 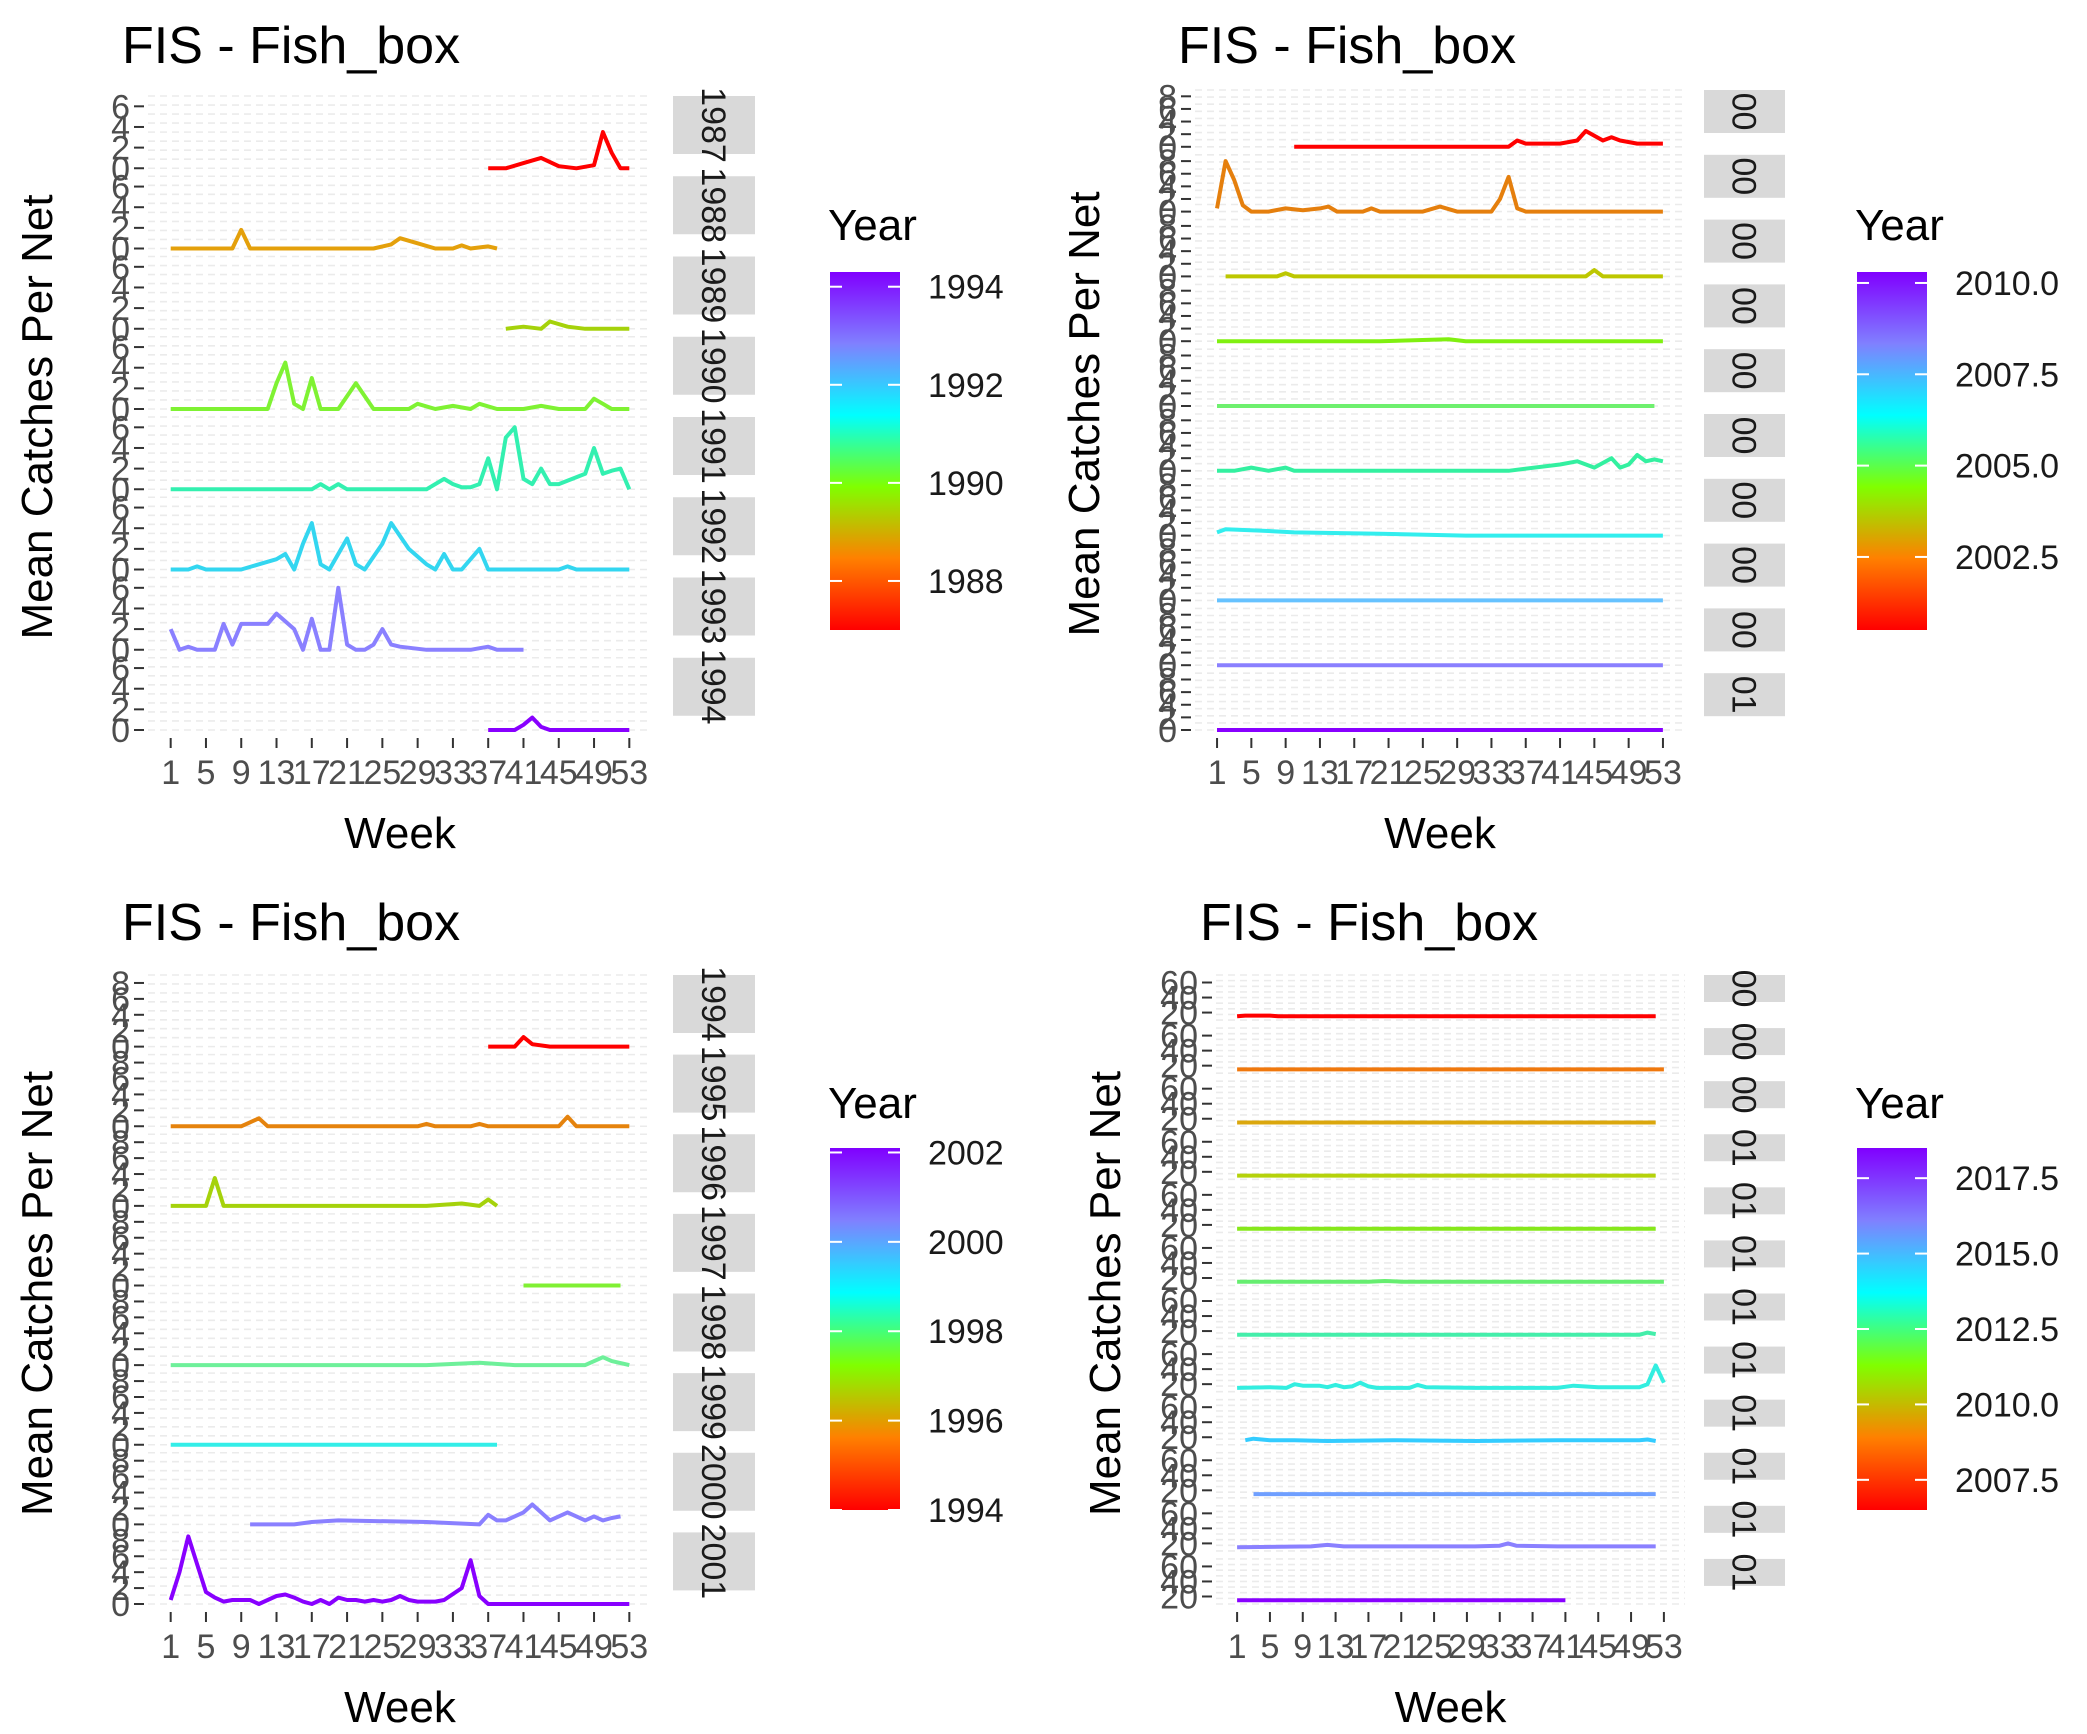 What do you see at coordinates (205, 1647) in the screenshot?
I see `x-tick-label: 5` at bounding box center [205, 1647].